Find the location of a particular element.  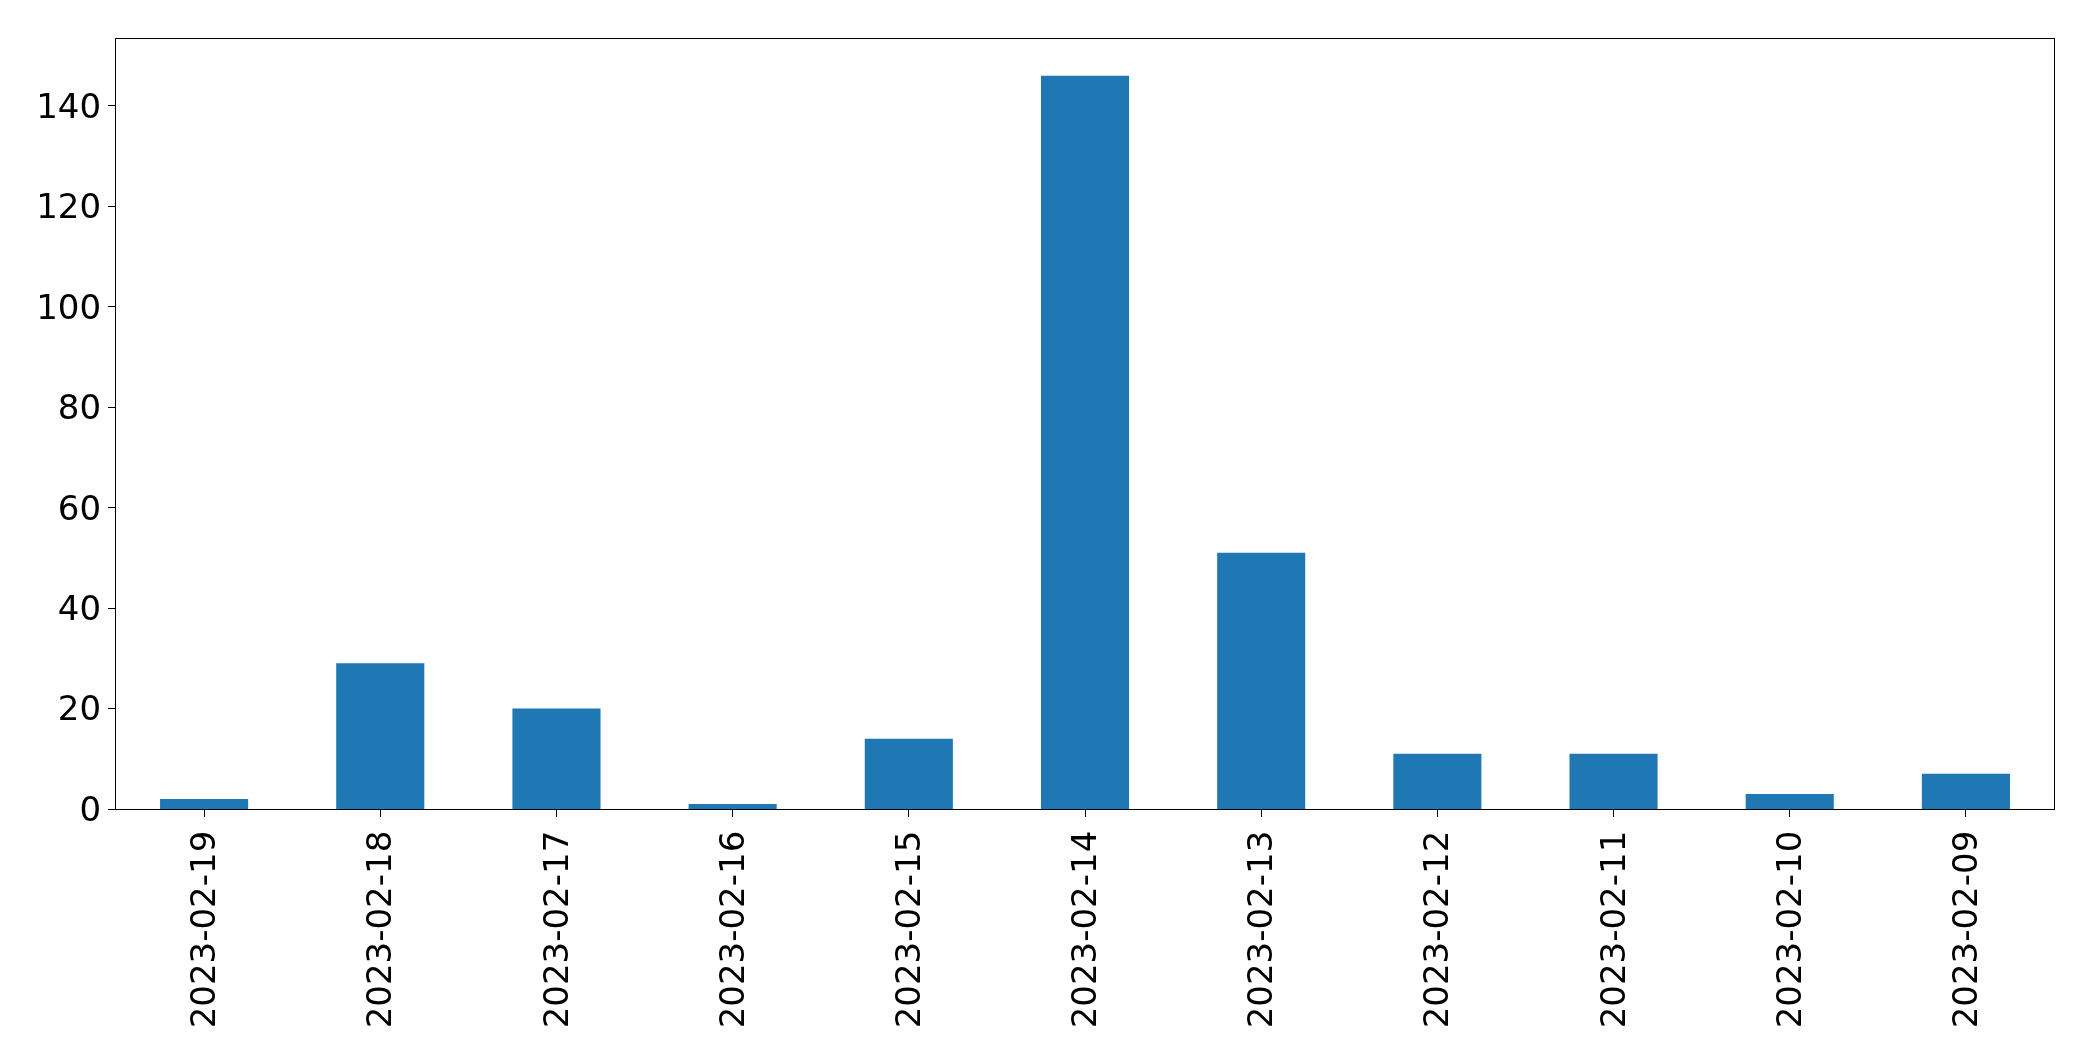

y-tick-label: 40 is located at coordinates (79, 607).